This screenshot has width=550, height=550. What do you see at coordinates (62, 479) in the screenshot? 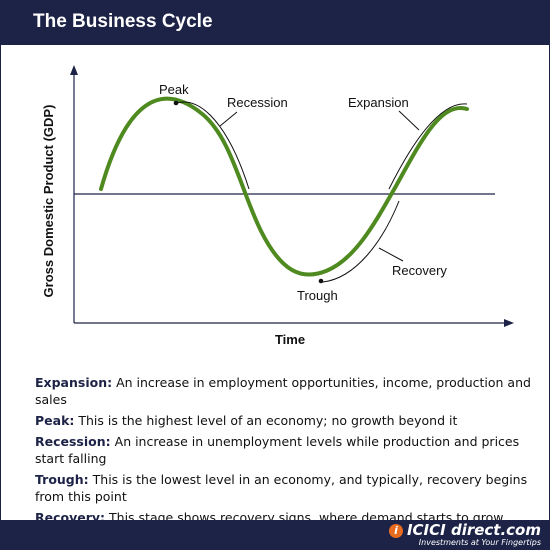
I see `definition-term: Trough:` at bounding box center [62, 479].